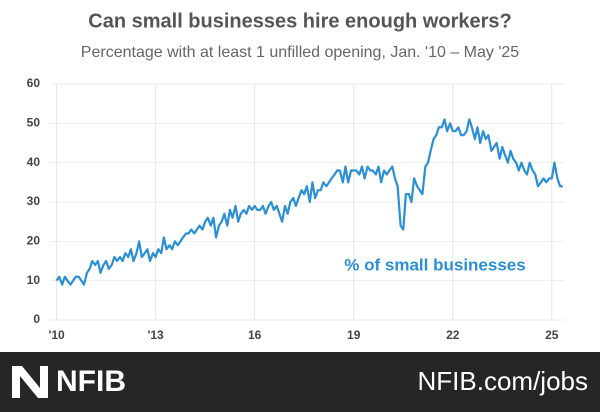  Describe the element at coordinates (91, 381) in the screenshot. I see `logo-text: NFIB` at that location.